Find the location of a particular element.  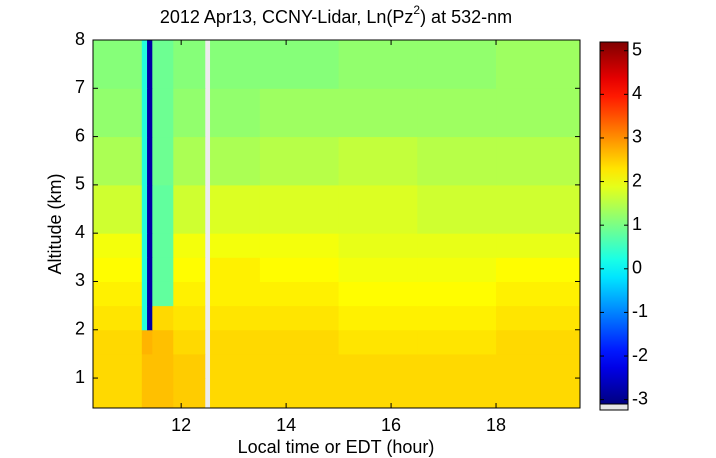

colorbar-tick-label: 5 is located at coordinates (637, 49).